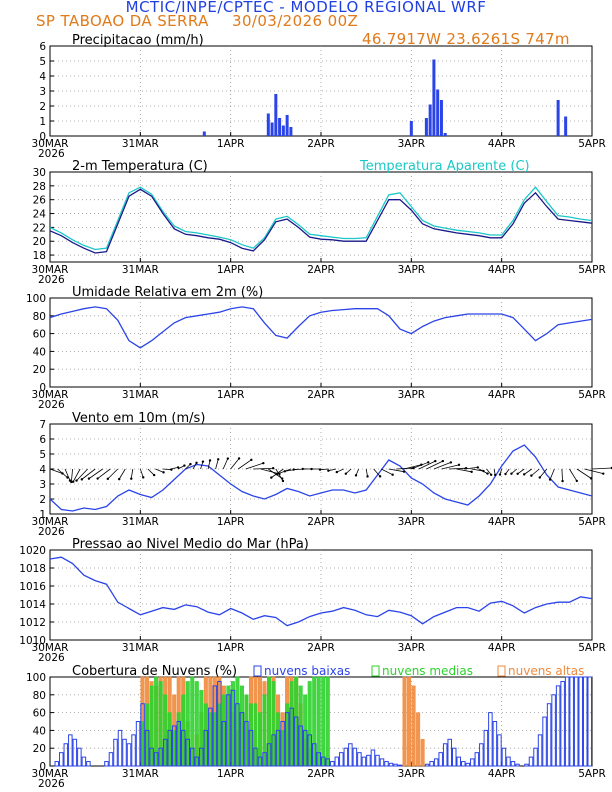 This screenshot has width=612, height=792. Describe the element at coordinates (42, 485) in the screenshot. I see `y-tick-label: 3` at that location.